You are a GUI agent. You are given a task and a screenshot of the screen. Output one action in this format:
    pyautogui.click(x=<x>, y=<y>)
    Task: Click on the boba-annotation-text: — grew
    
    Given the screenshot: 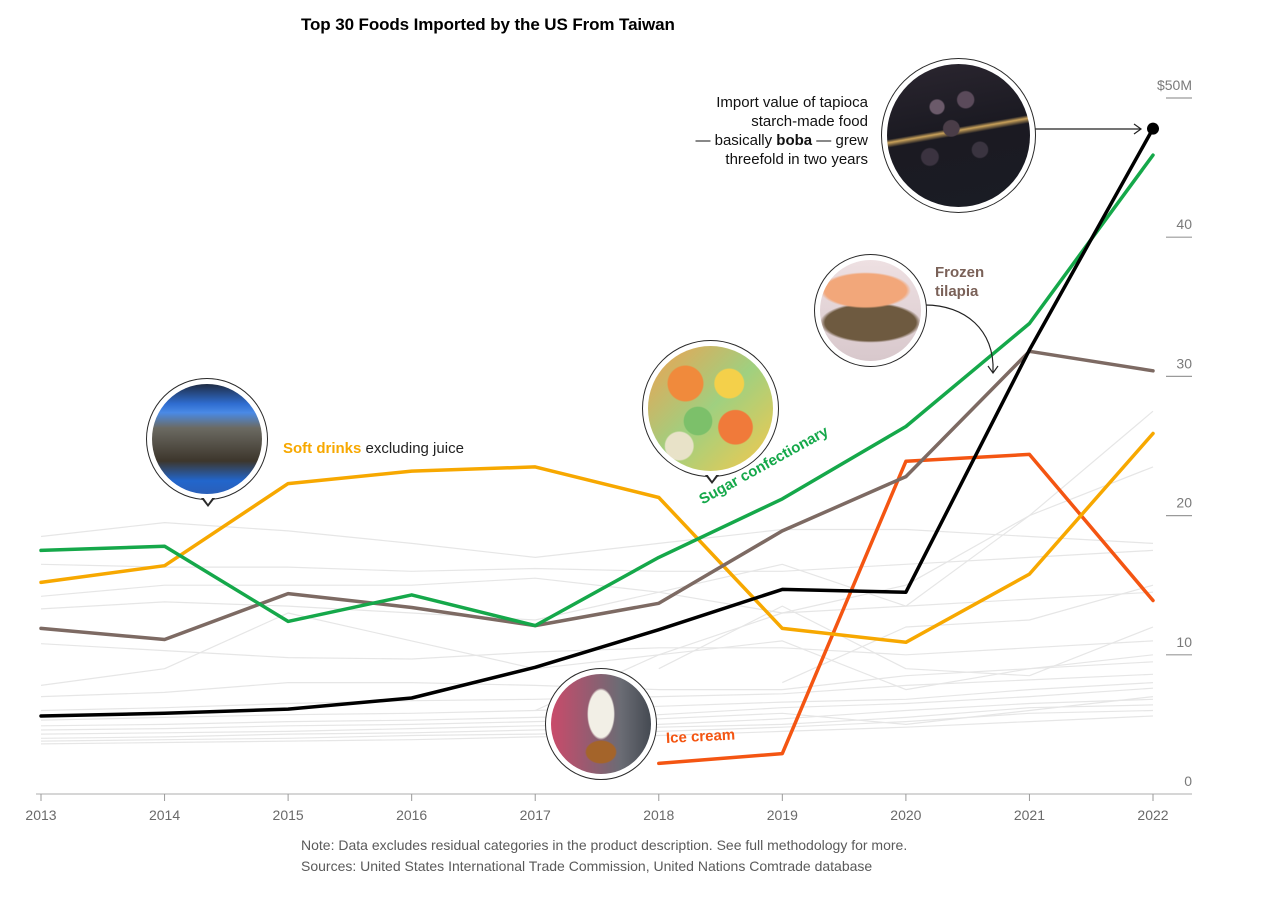 What is the action you would take?
    pyautogui.click(x=840, y=140)
    